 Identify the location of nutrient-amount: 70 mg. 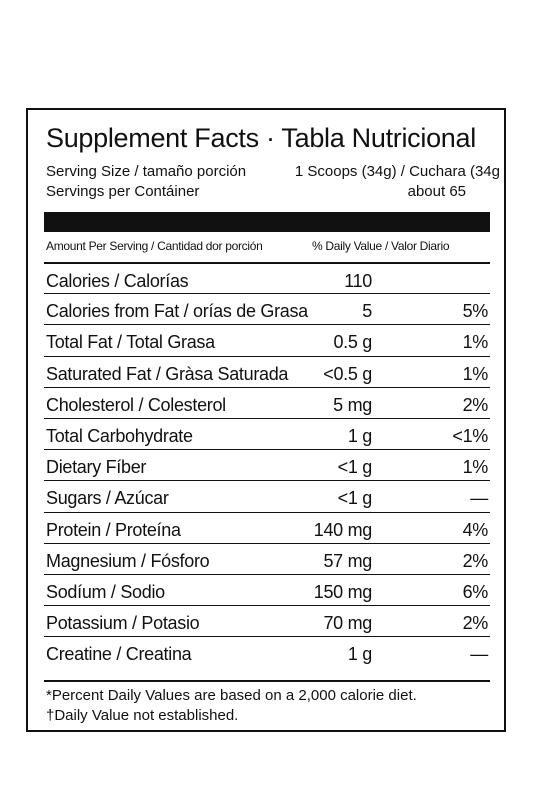
(347, 623).